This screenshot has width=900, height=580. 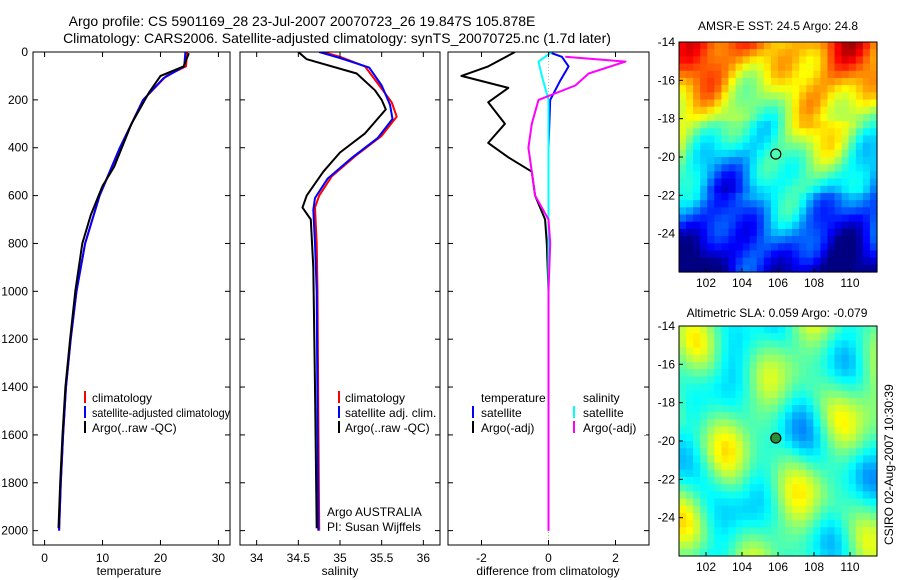 What do you see at coordinates (161, 558) in the screenshot?
I see `x-tick-label: 20` at bounding box center [161, 558].